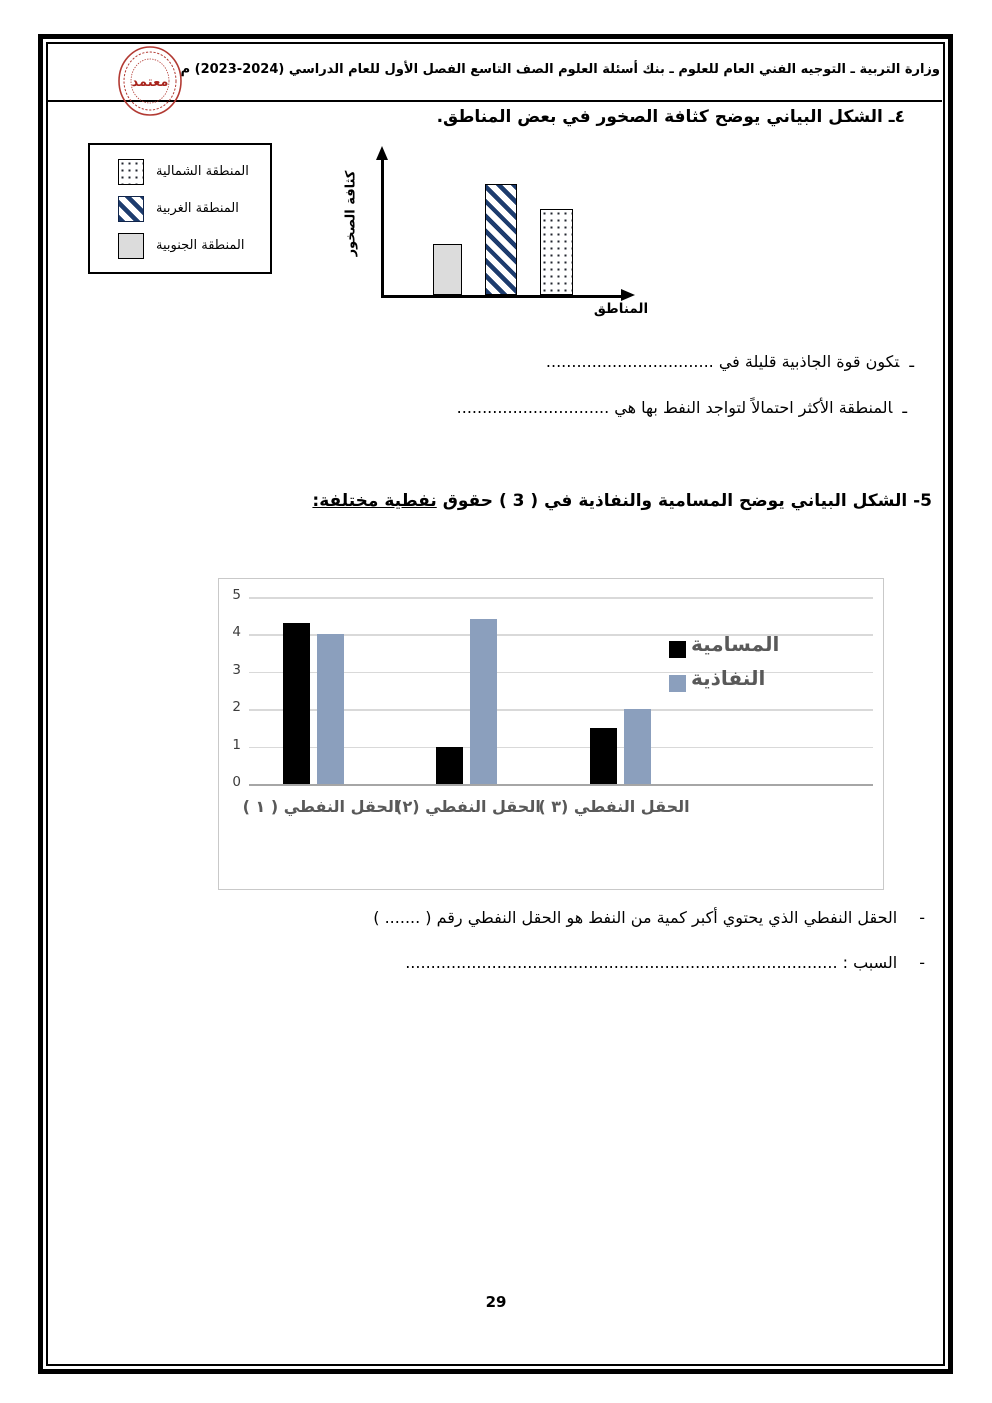 The width and height of the screenshot is (992, 1403). Describe the element at coordinates (236, 669) in the screenshot. I see `y-tick-label-3: 3` at that location.